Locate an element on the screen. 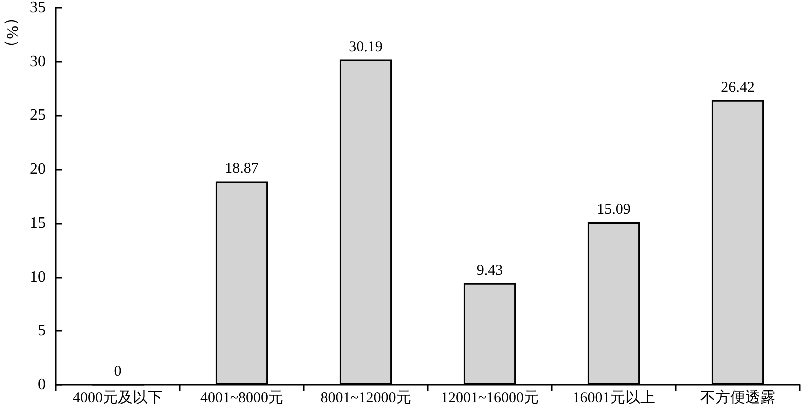  data-label: 15.09 is located at coordinates (614, 210).